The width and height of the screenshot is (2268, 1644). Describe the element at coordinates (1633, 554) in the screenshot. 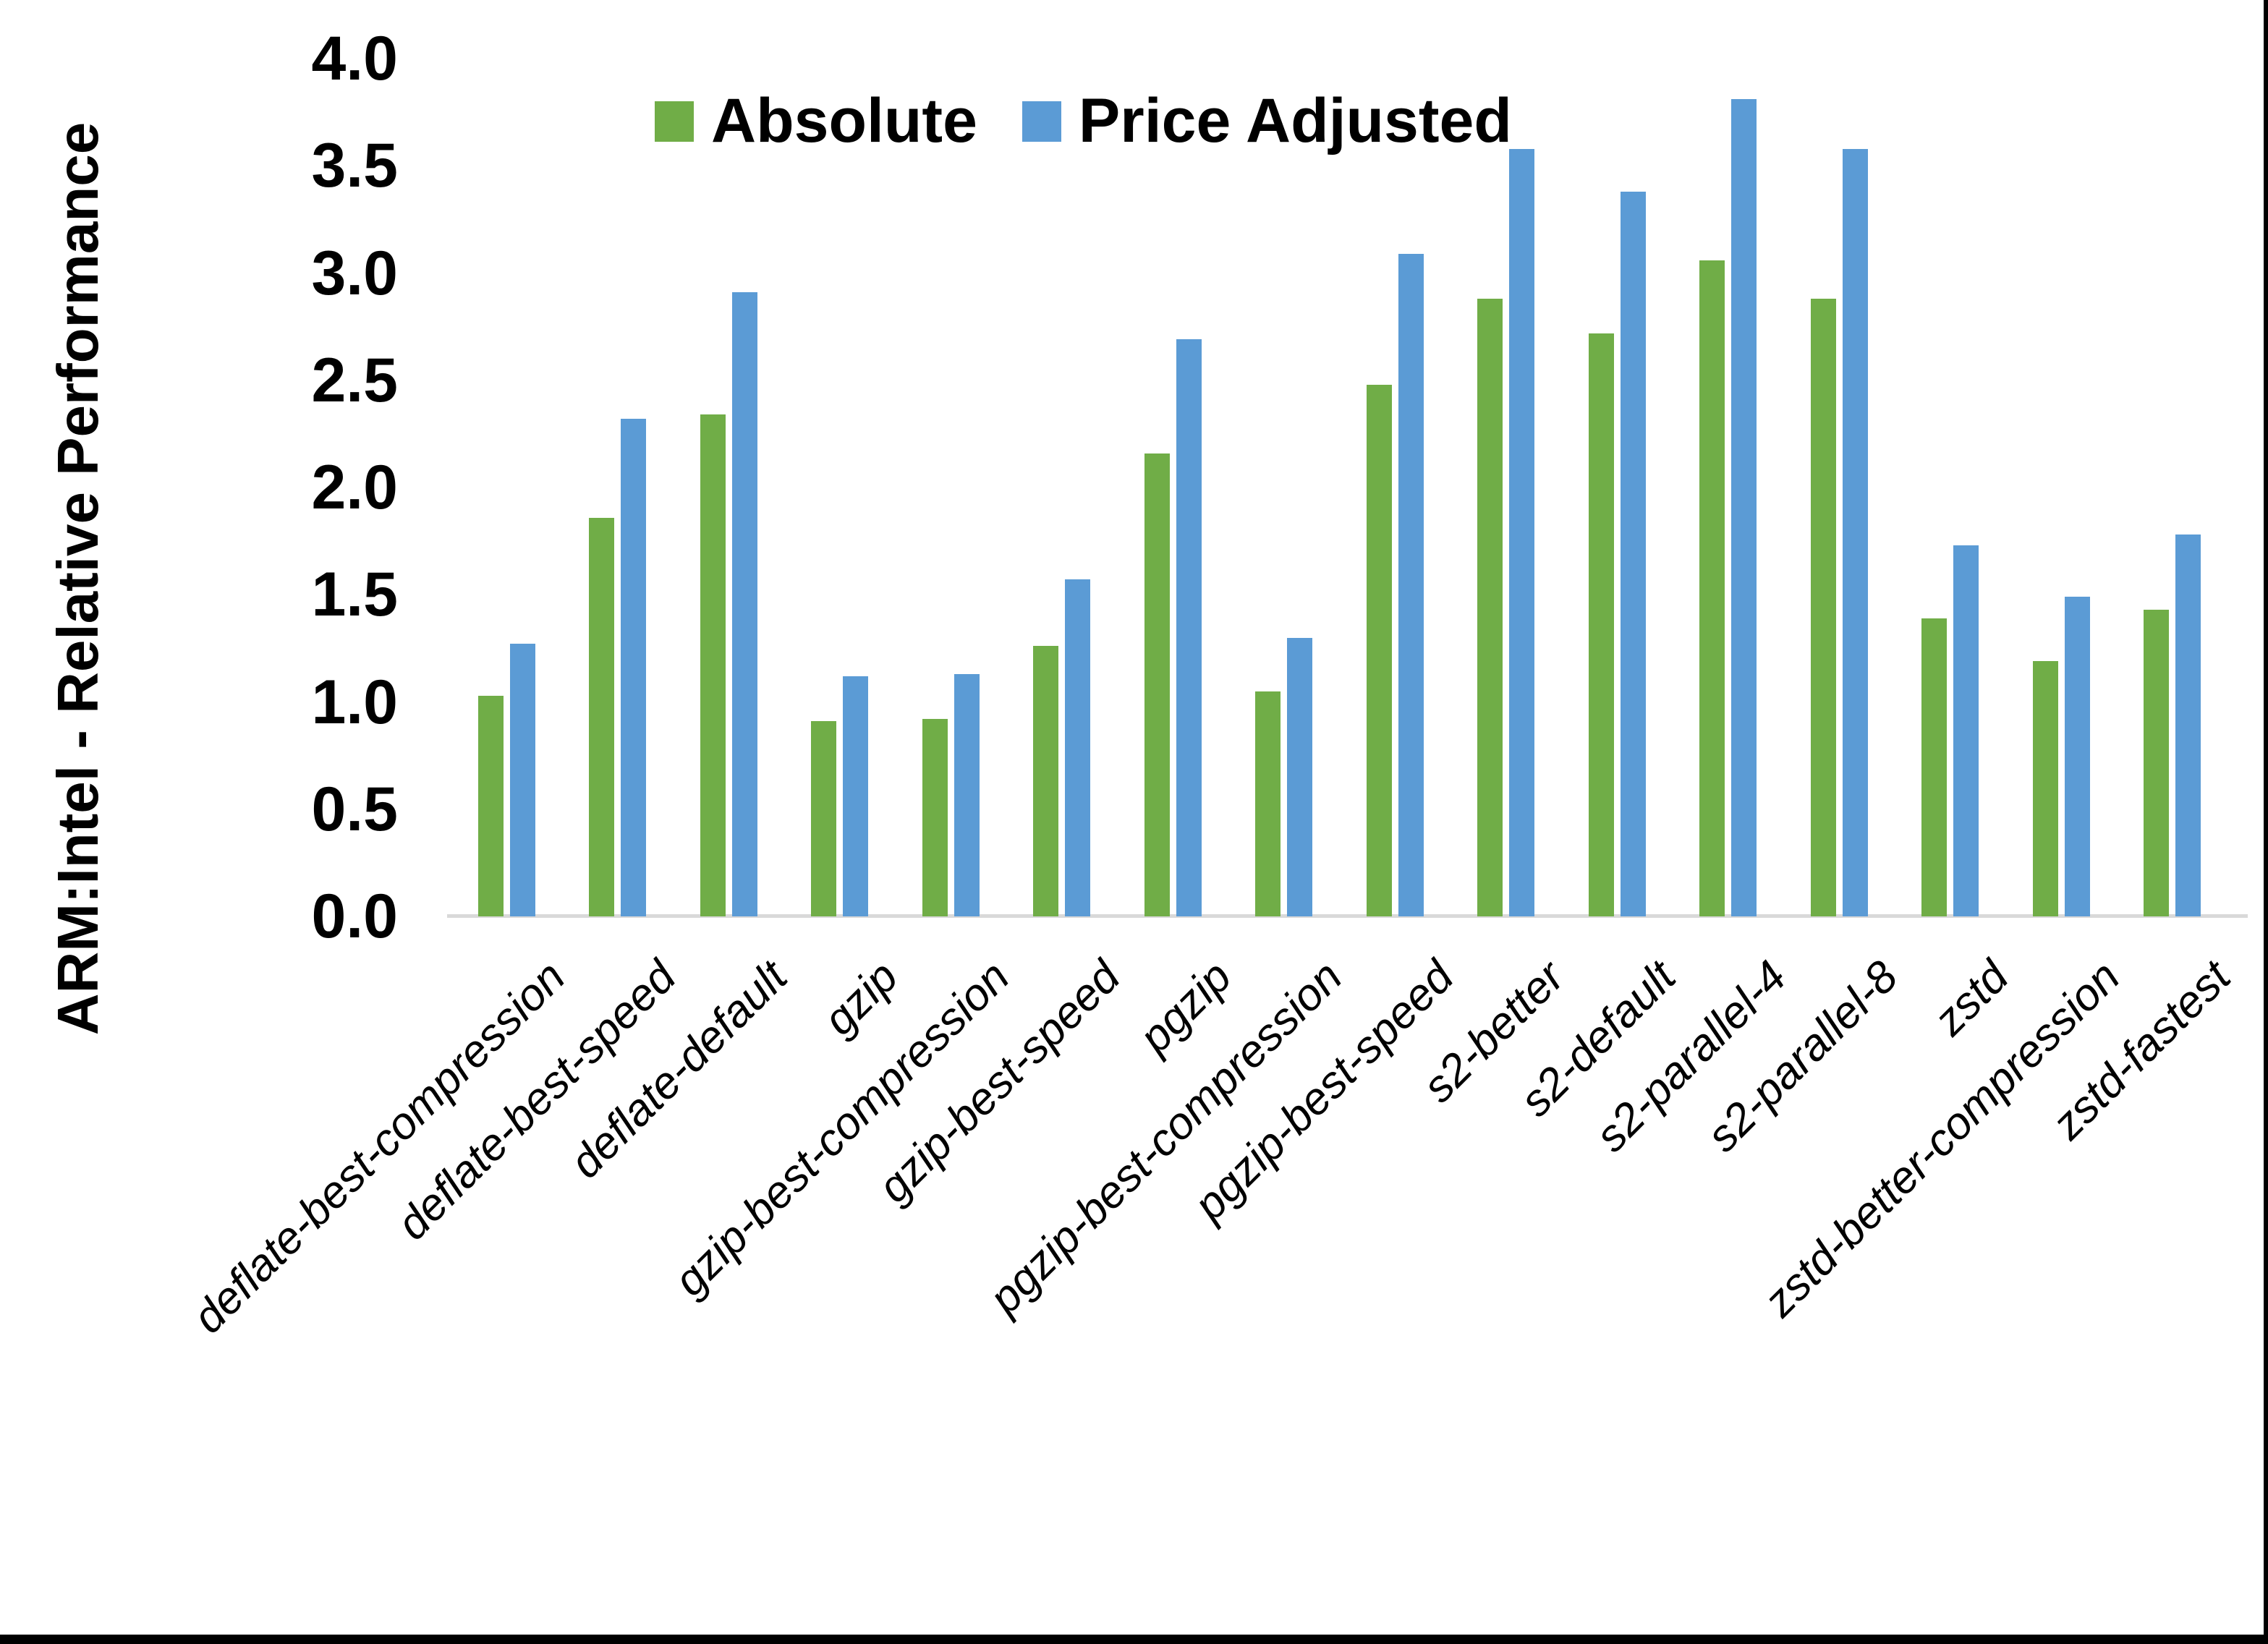

I see `bar-price-adjusted-s2-default` at that location.